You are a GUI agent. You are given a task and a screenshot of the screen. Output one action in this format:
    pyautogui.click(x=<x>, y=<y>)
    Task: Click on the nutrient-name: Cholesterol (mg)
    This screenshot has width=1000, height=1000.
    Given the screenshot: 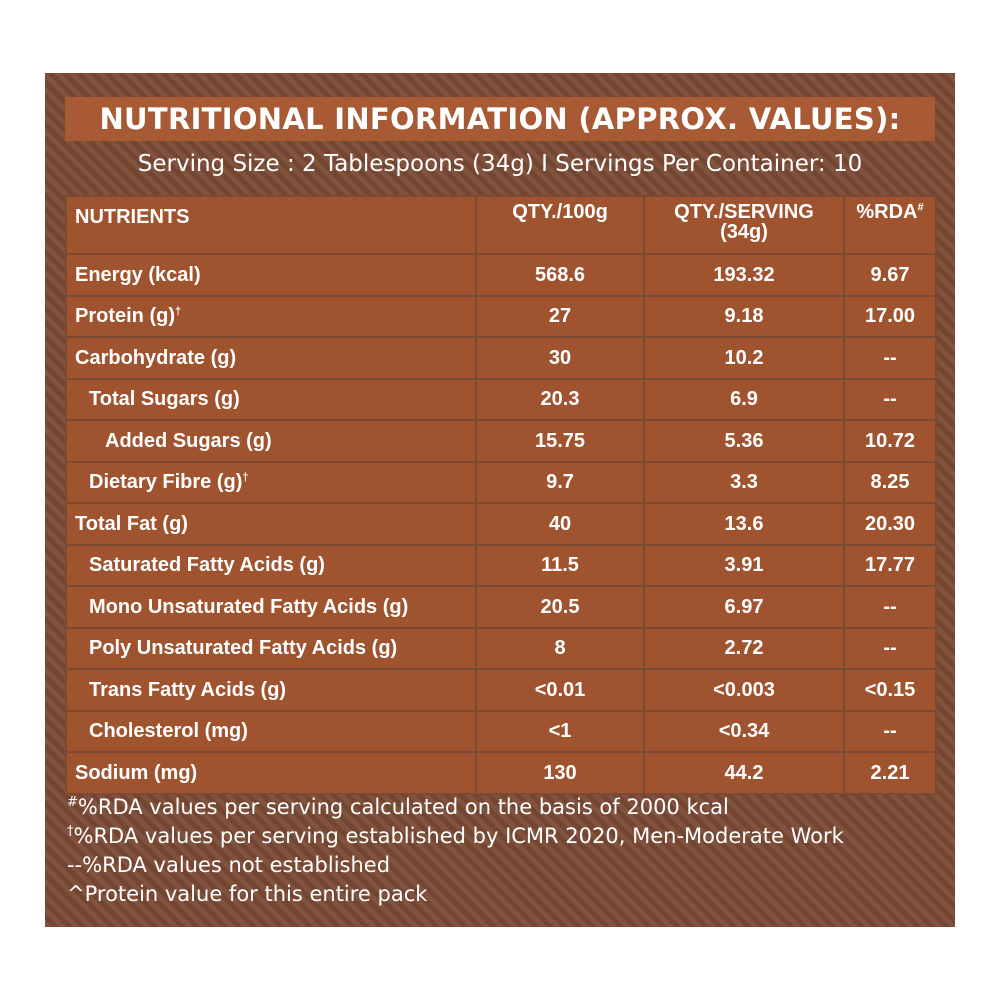 What is the action you would take?
    pyautogui.click(x=271, y=731)
    